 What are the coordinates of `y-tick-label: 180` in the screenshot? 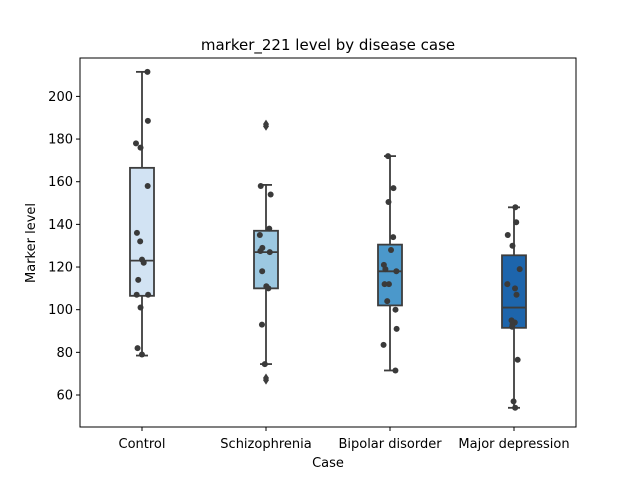 It's located at (60, 140).